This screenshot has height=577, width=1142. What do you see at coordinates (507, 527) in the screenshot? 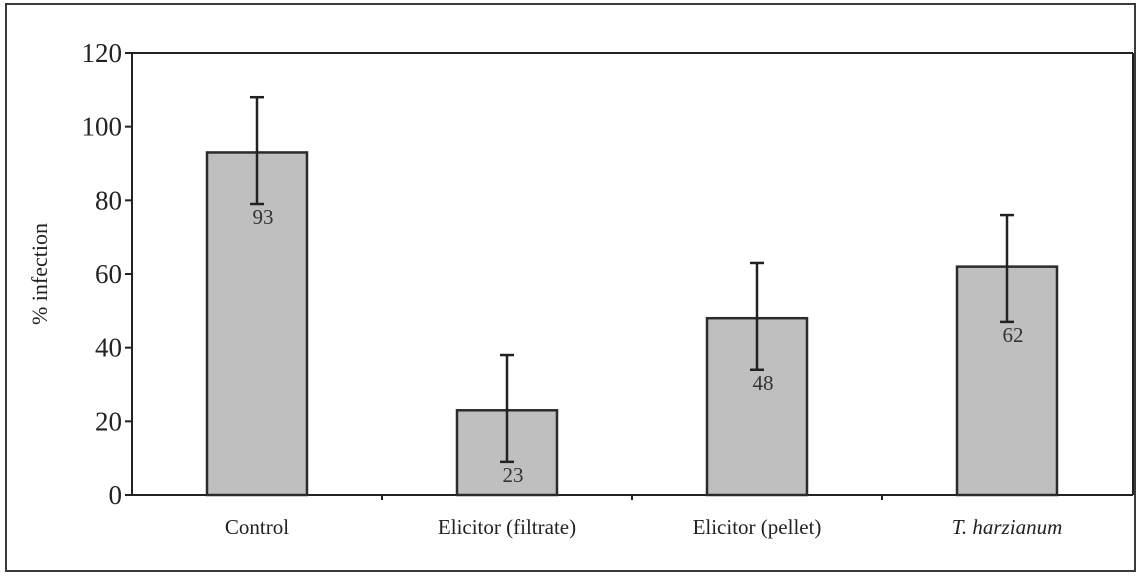
I see `x-category-label: Elicitor (filtrate)` at bounding box center [507, 527].